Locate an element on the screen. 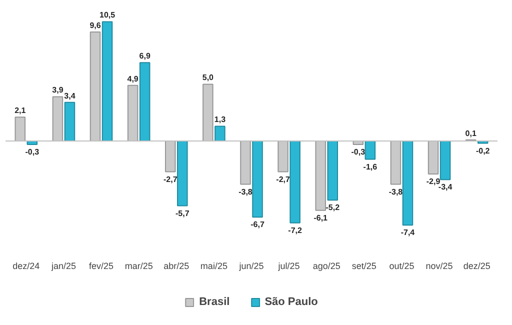 Image resolution: width=512 pixels, height=325 pixels. data-label: -1,6 is located at coordinates (370, 167).